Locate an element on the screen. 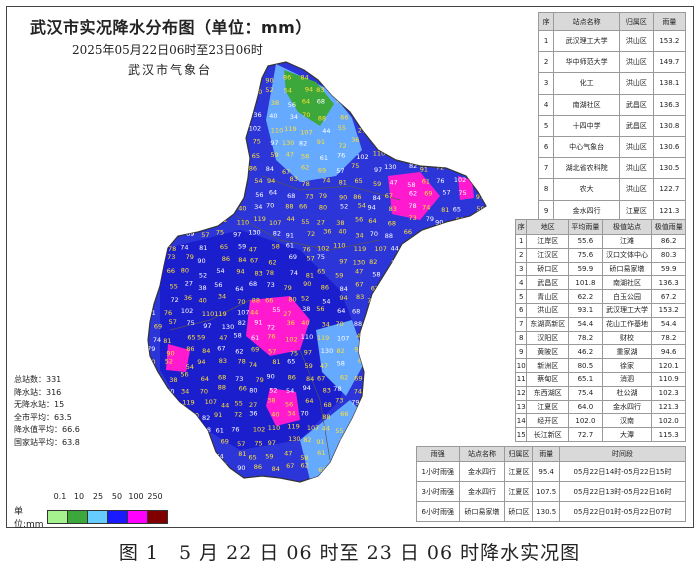  table-cell: 54.4 is located at coordinates (668, 324).